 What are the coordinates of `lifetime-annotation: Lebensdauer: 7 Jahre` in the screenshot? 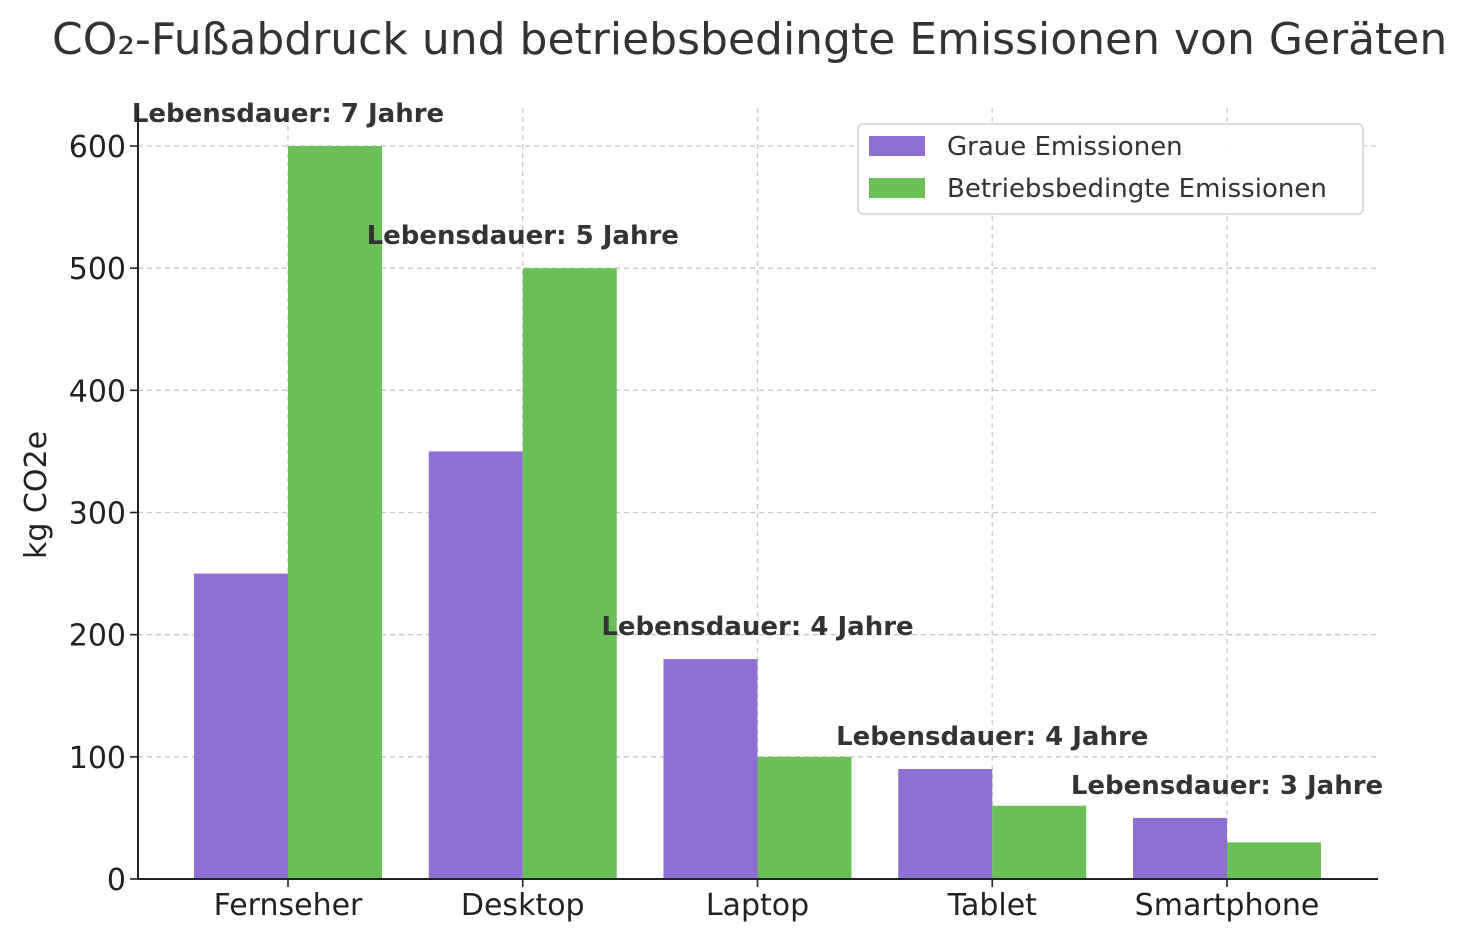 It's located at (288, 114).